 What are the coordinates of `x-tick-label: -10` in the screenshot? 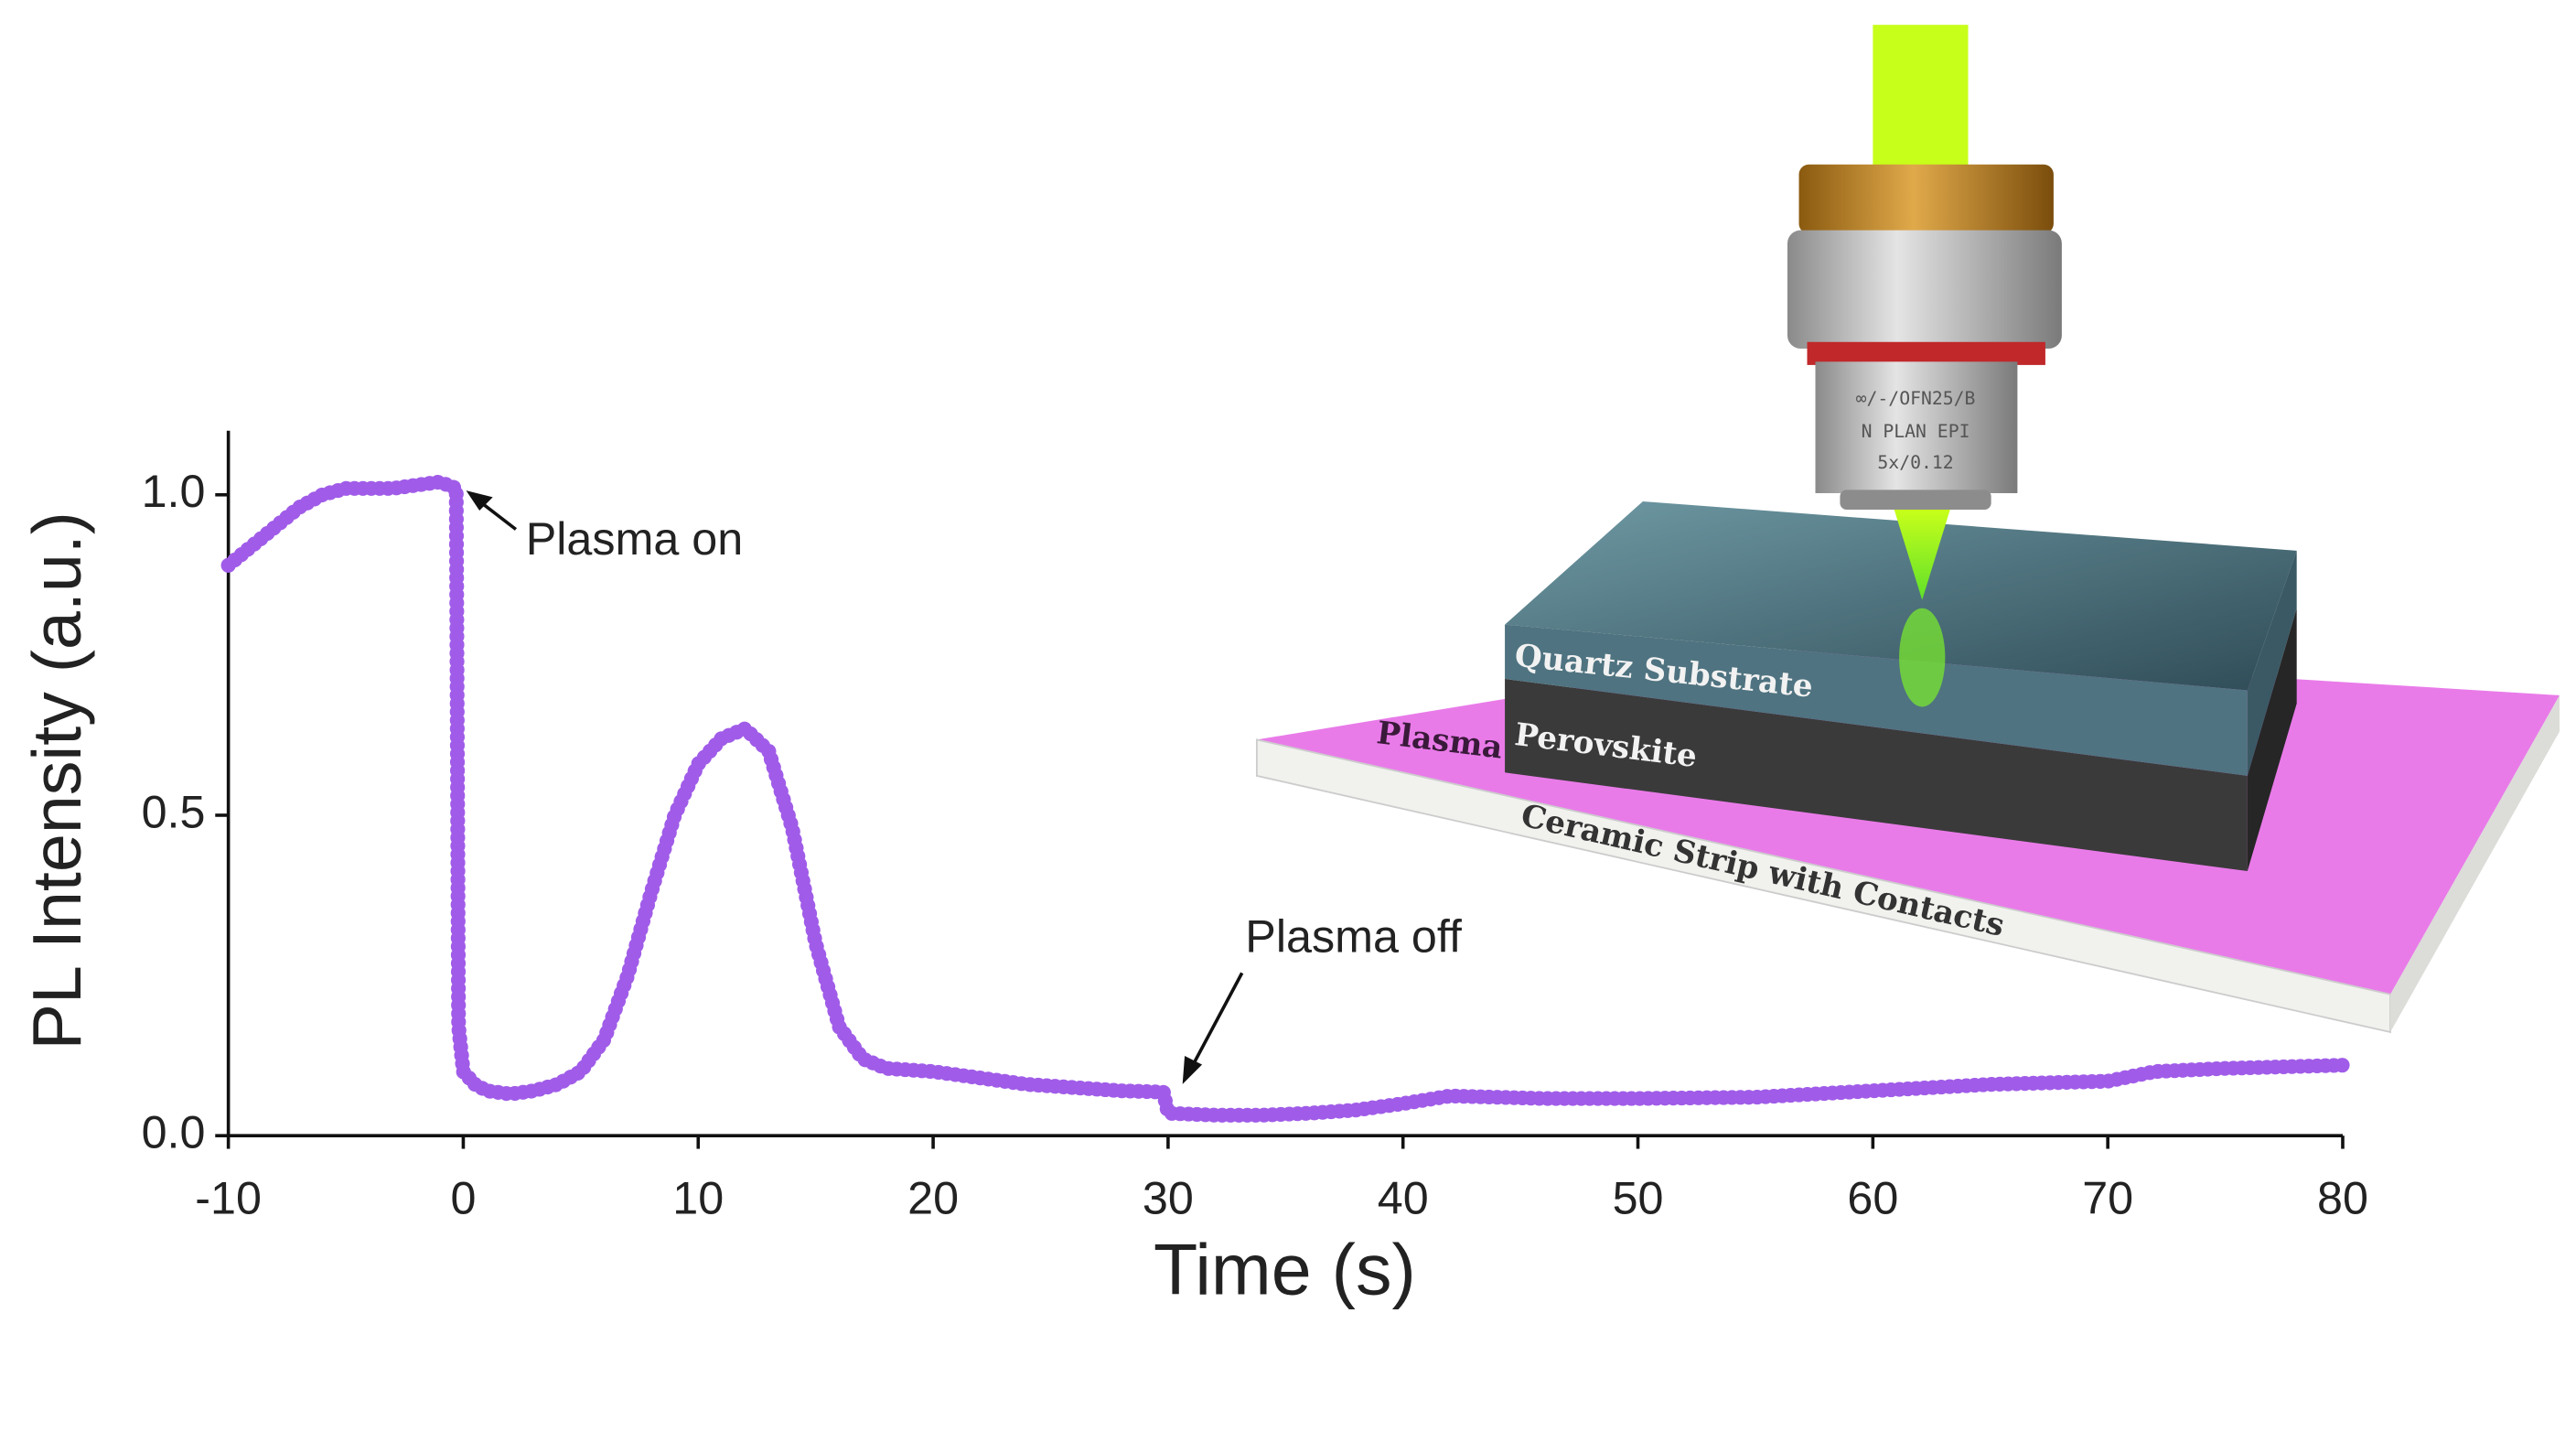 It's located at (229, 1197).